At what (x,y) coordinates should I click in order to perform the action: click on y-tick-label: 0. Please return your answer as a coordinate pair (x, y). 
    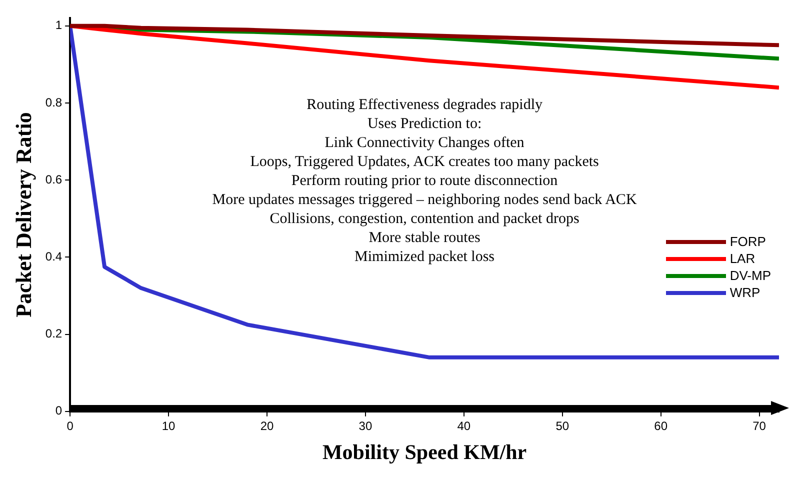
    Looking at the image, I should click on (58, 411).